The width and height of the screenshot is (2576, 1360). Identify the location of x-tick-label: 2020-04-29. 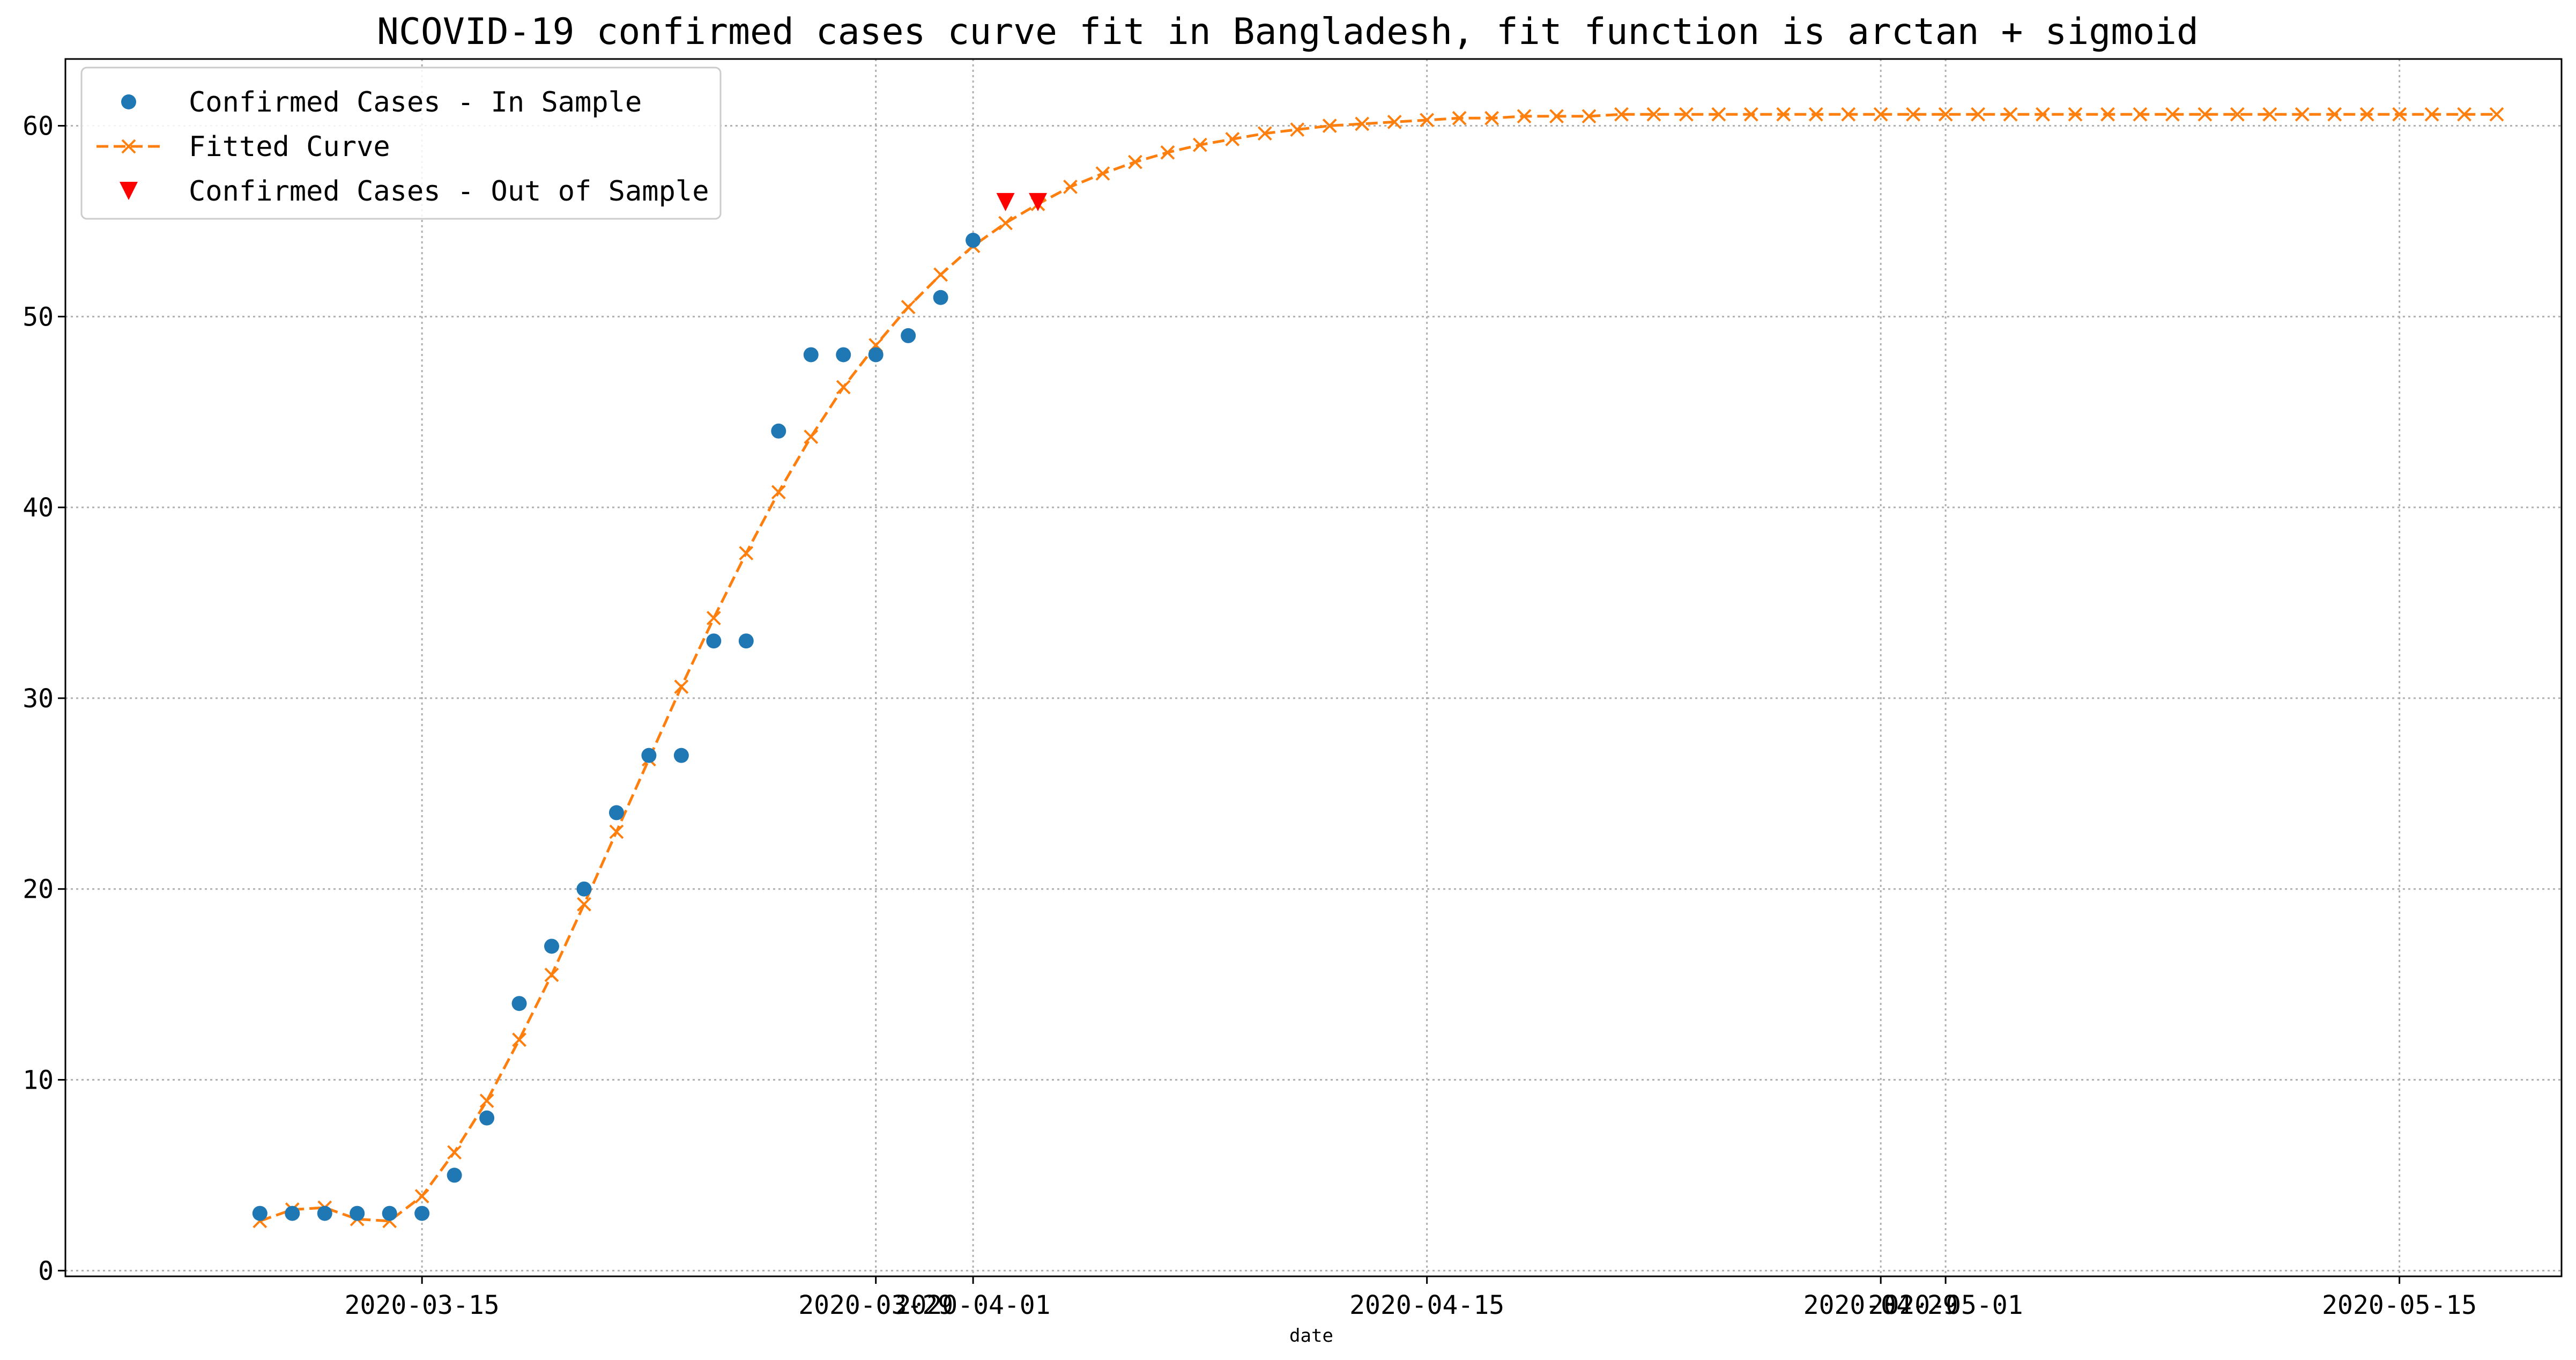
(1881, 1305).